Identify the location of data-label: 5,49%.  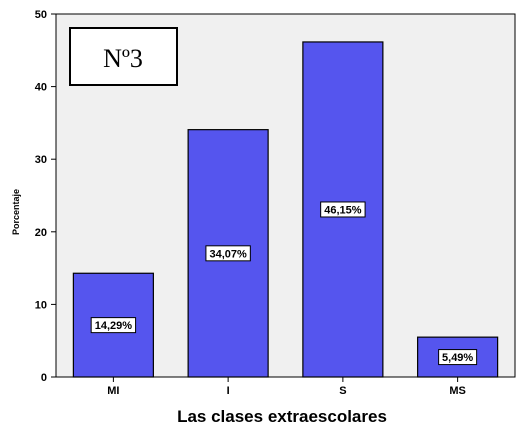
(457, 358).